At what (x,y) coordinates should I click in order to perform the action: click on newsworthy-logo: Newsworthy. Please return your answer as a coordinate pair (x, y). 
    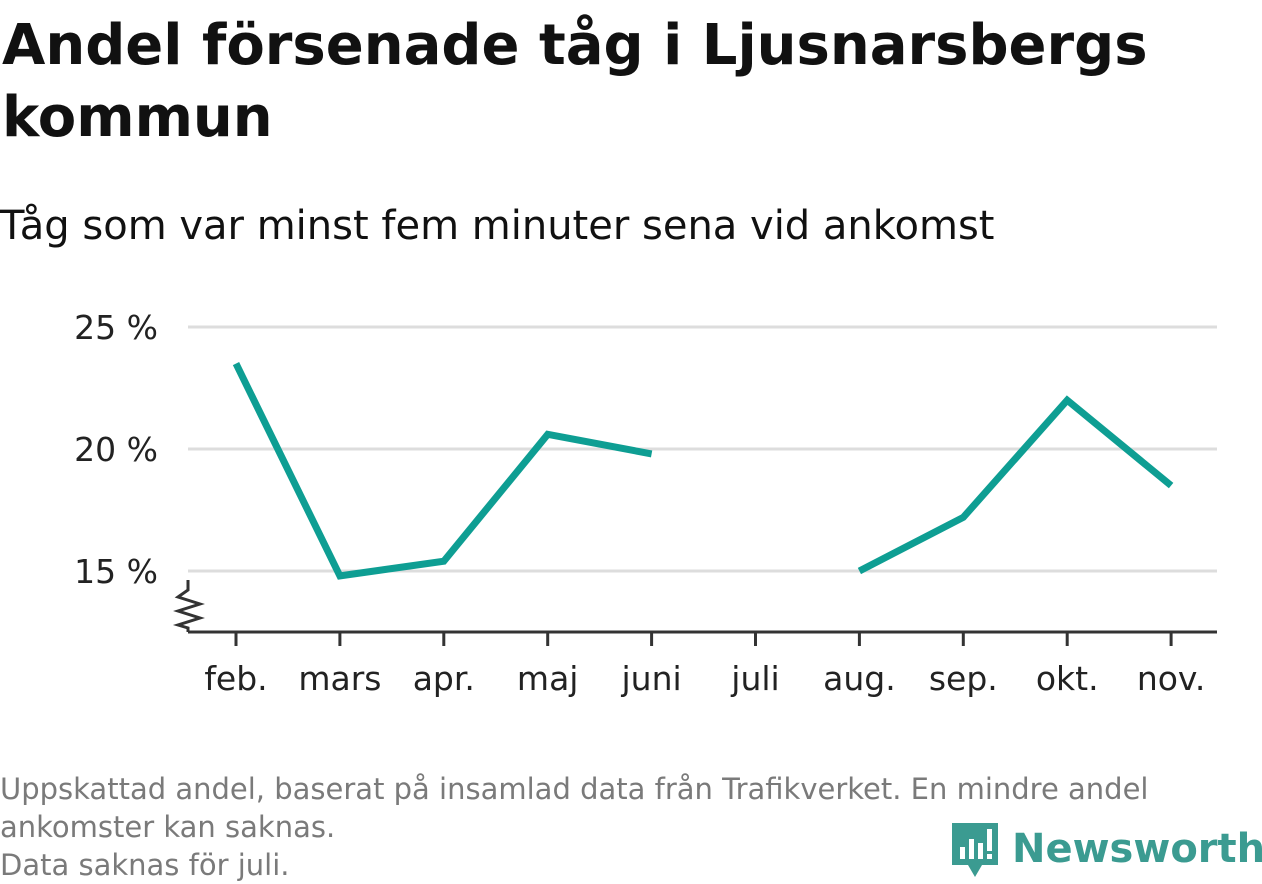
    Looking at the image, I should click on (1106, 849).